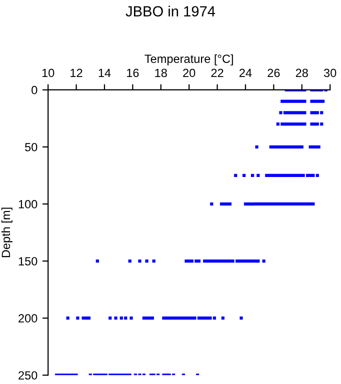 The height and width of the screenshot is (384, 341). I want to click on x-tick-label: 10, so click(48, 73).